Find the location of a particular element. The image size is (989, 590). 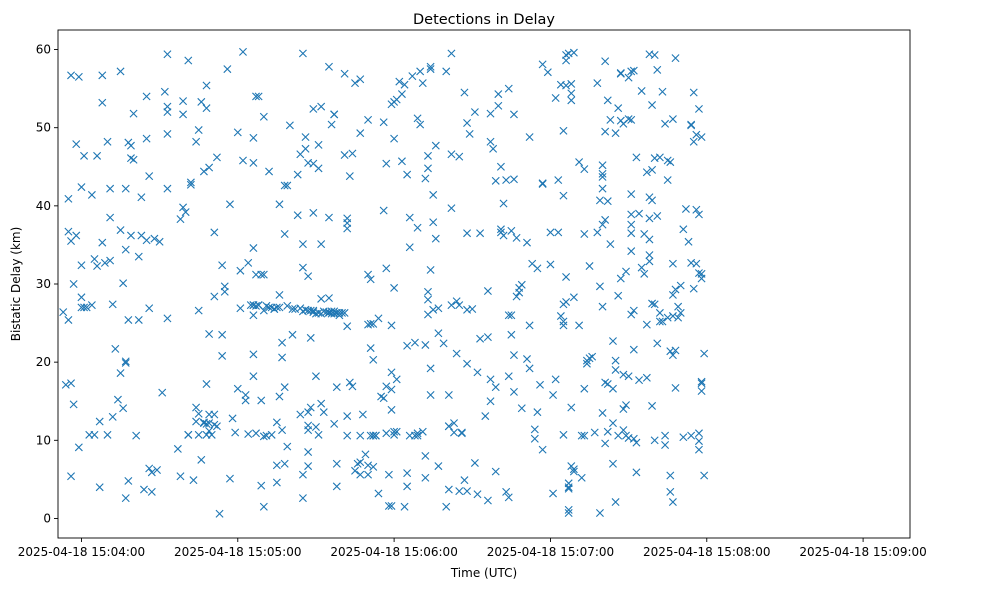

x-tick-label: 2025-04-18 15:09:00 is located at coordinates (862, 552).